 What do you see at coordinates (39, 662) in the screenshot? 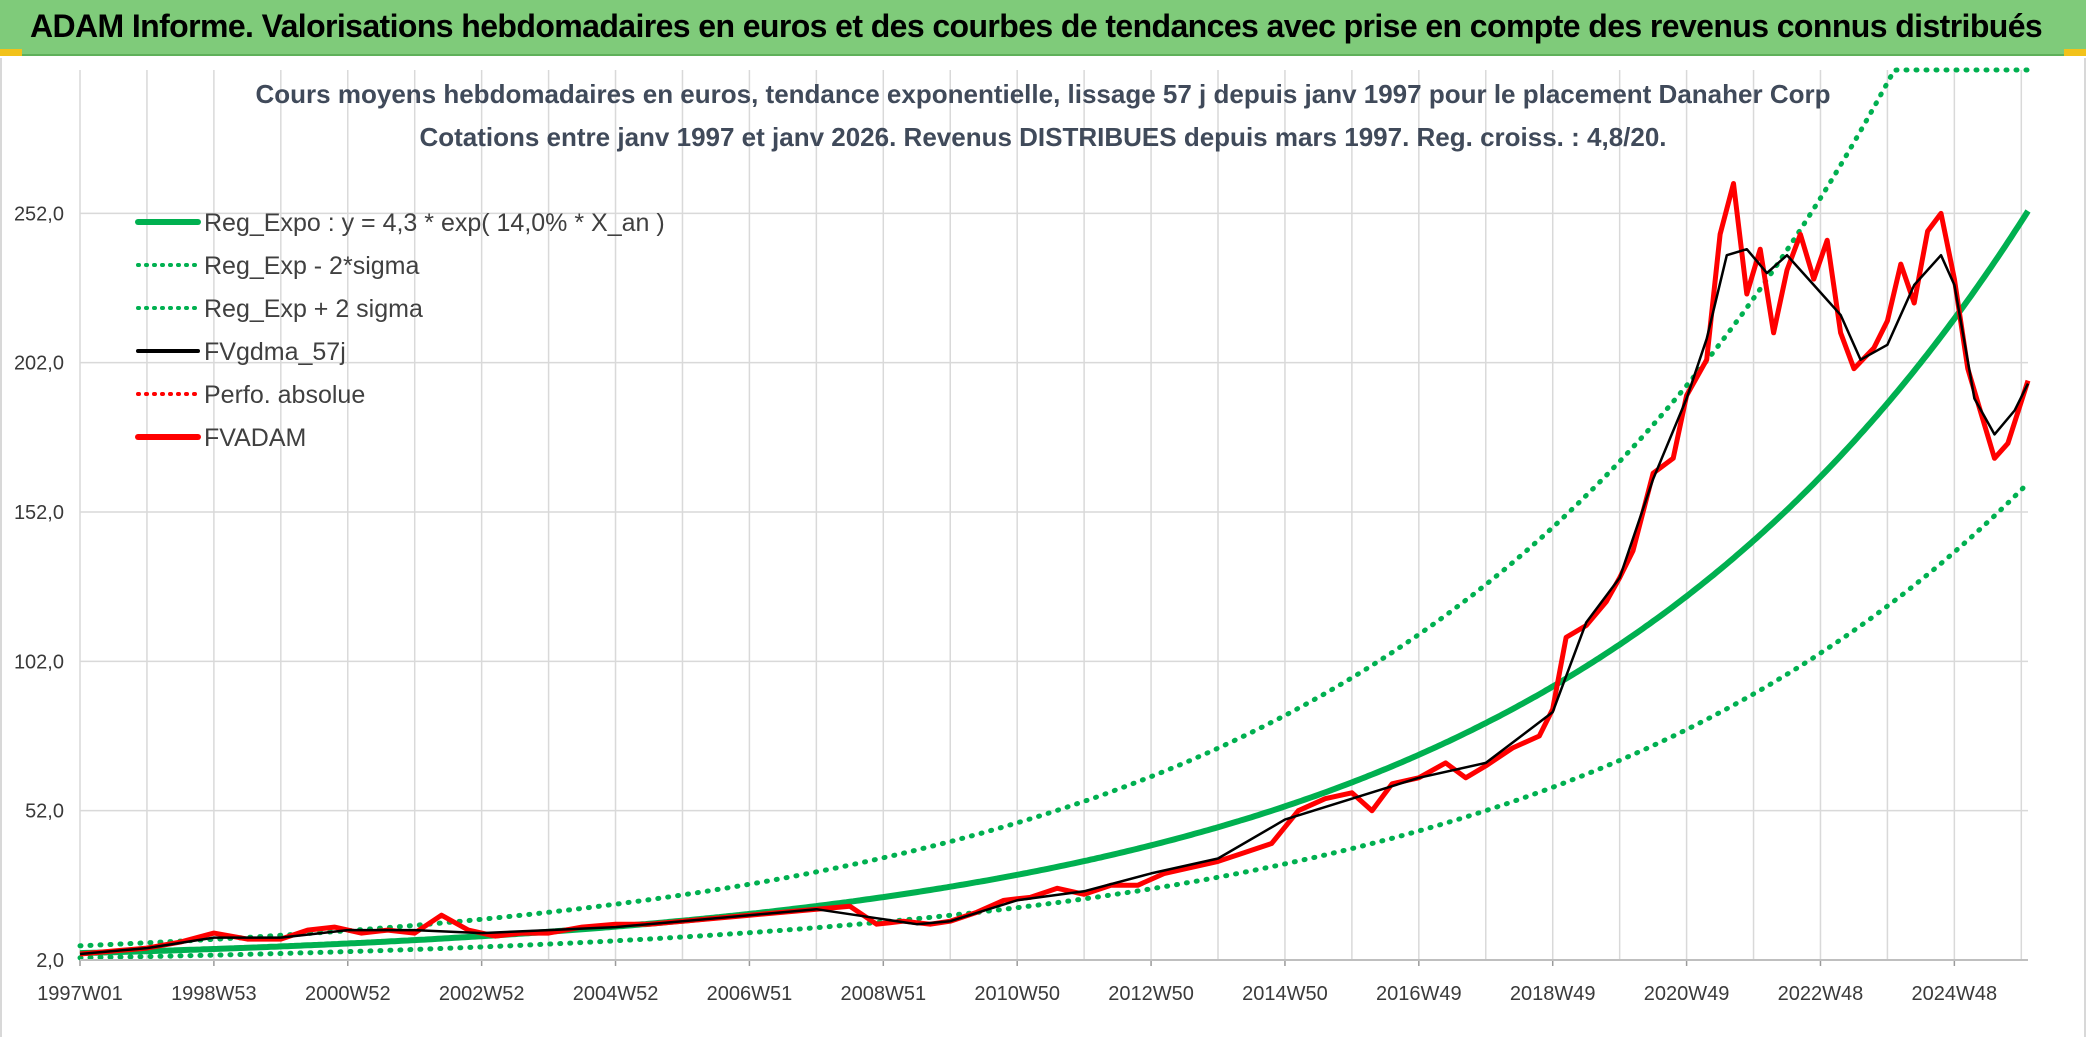
I see `y-tick-label: 102,0` at bounding box center [39, 662].